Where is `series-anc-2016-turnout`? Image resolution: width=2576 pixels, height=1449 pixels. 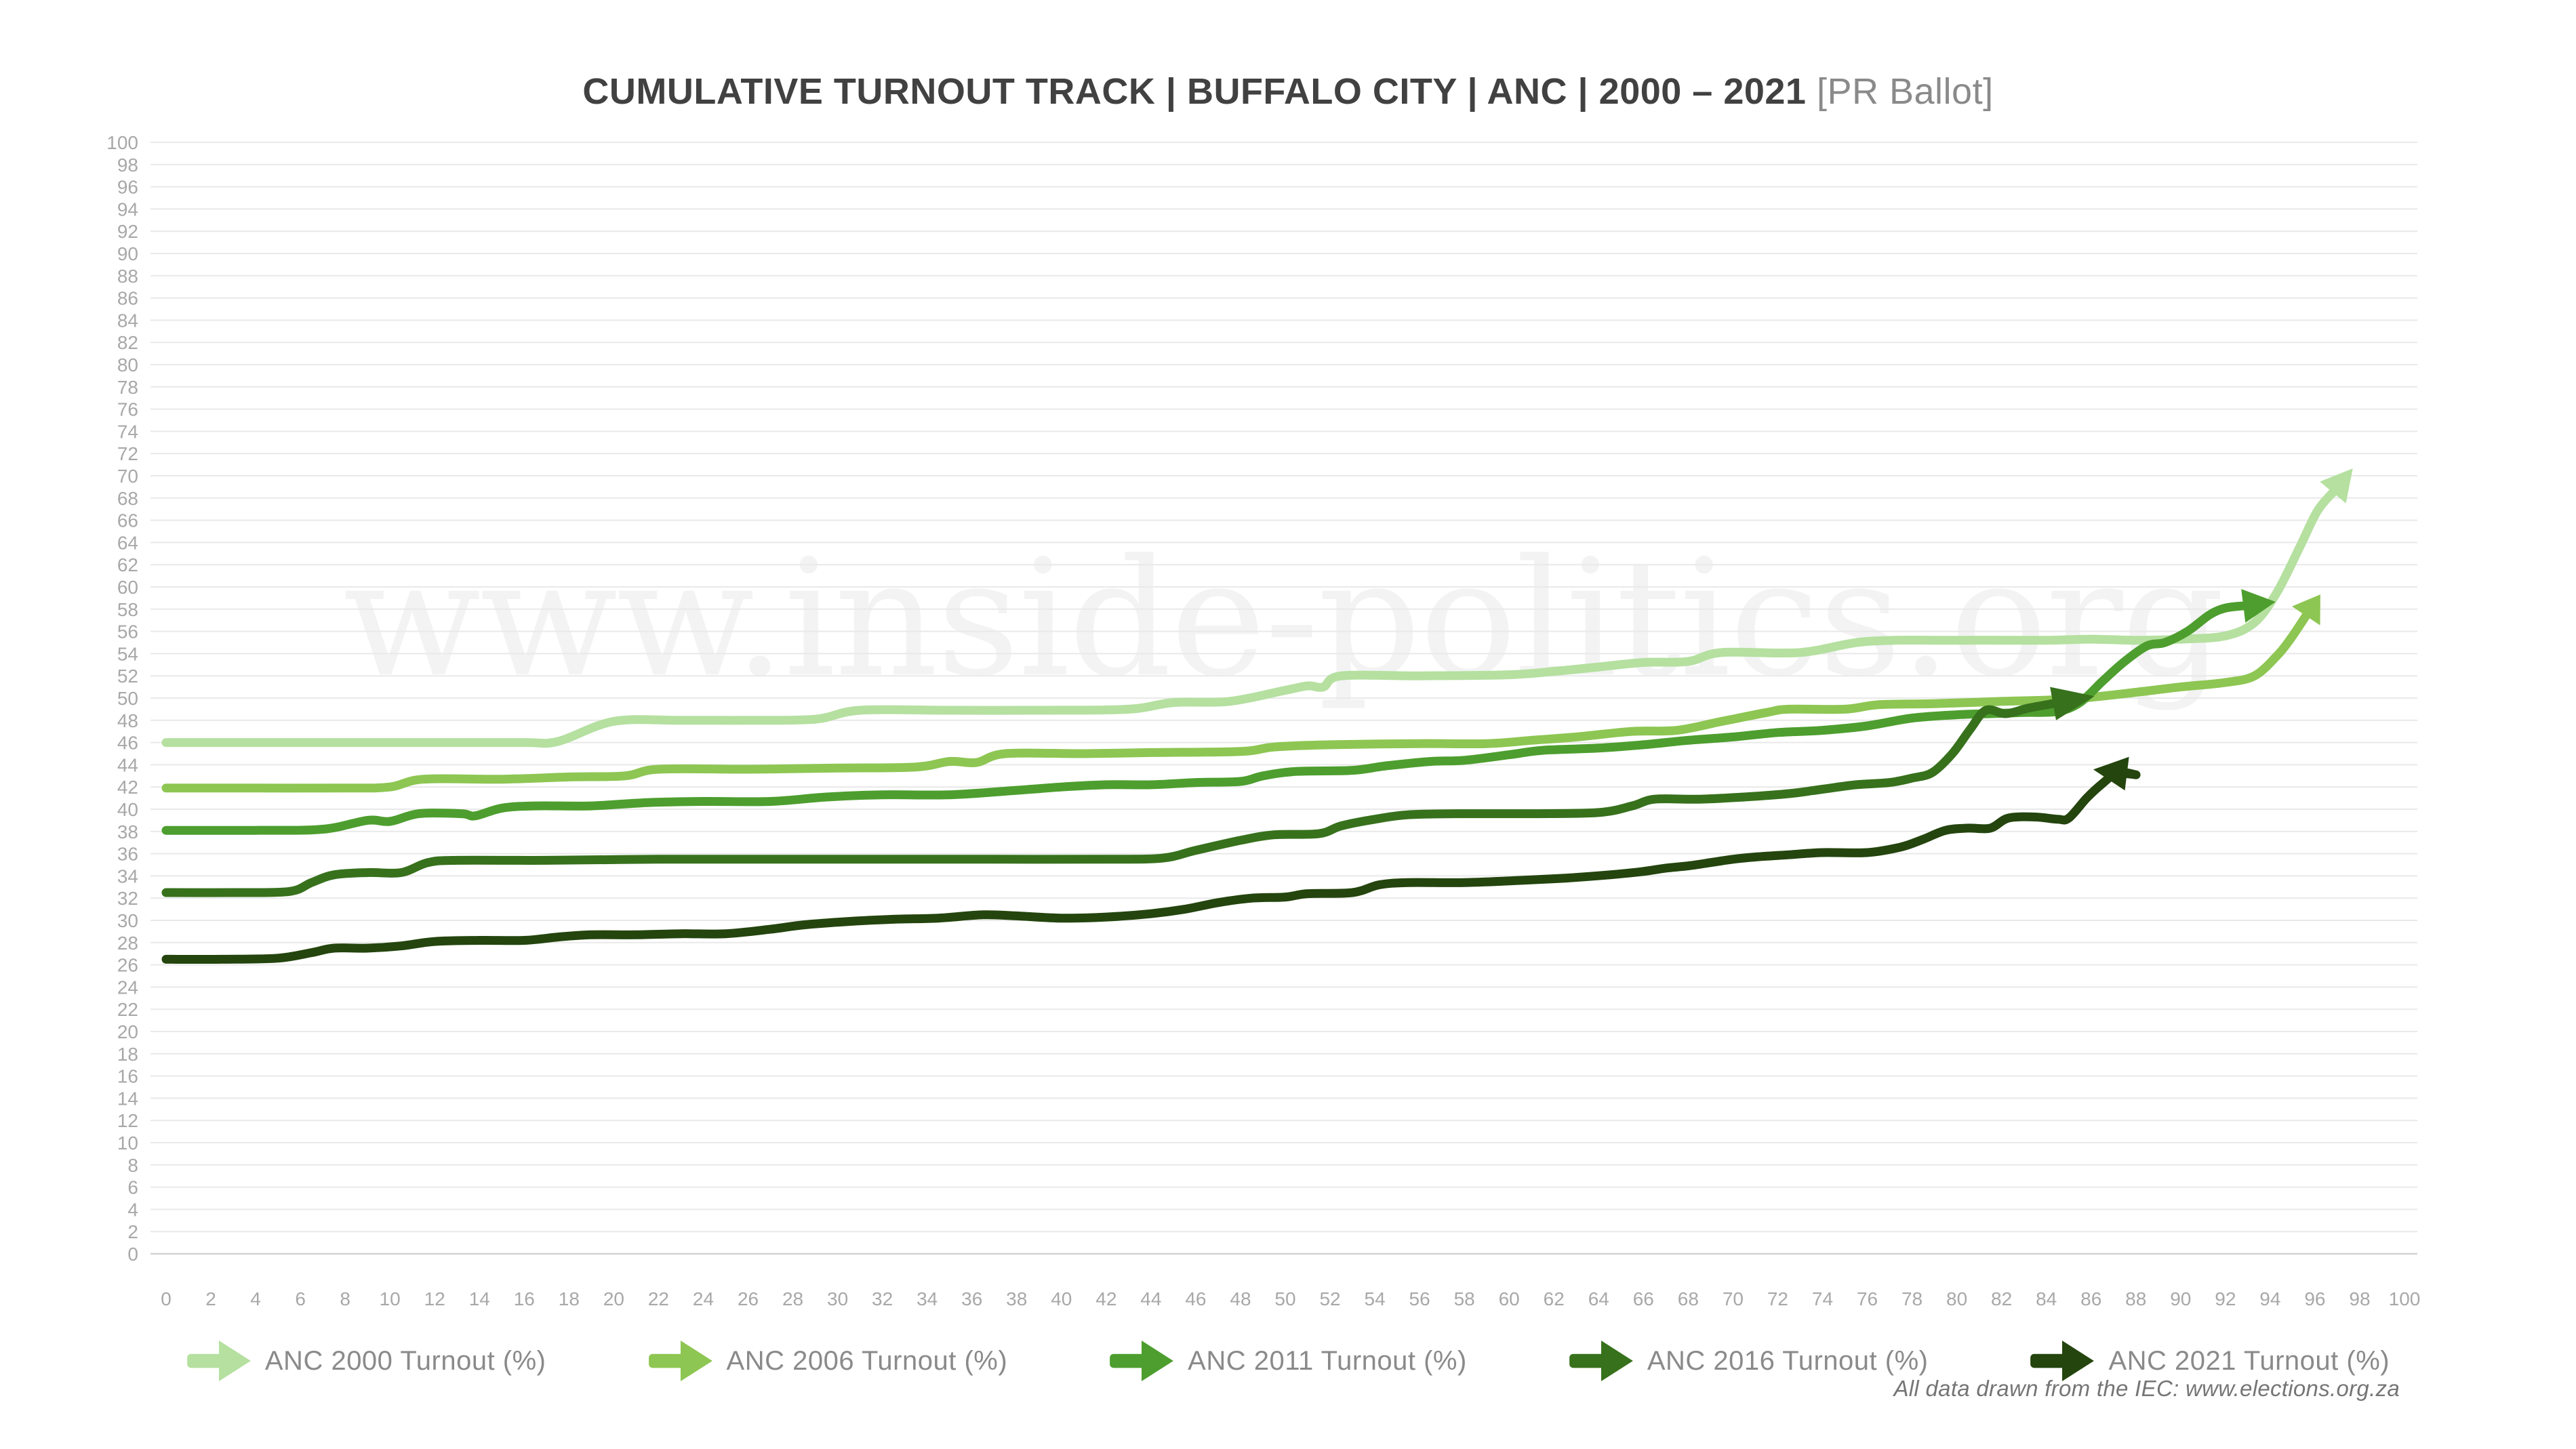
series-anc-2016-turnout is located at coordinates (1128, 792).